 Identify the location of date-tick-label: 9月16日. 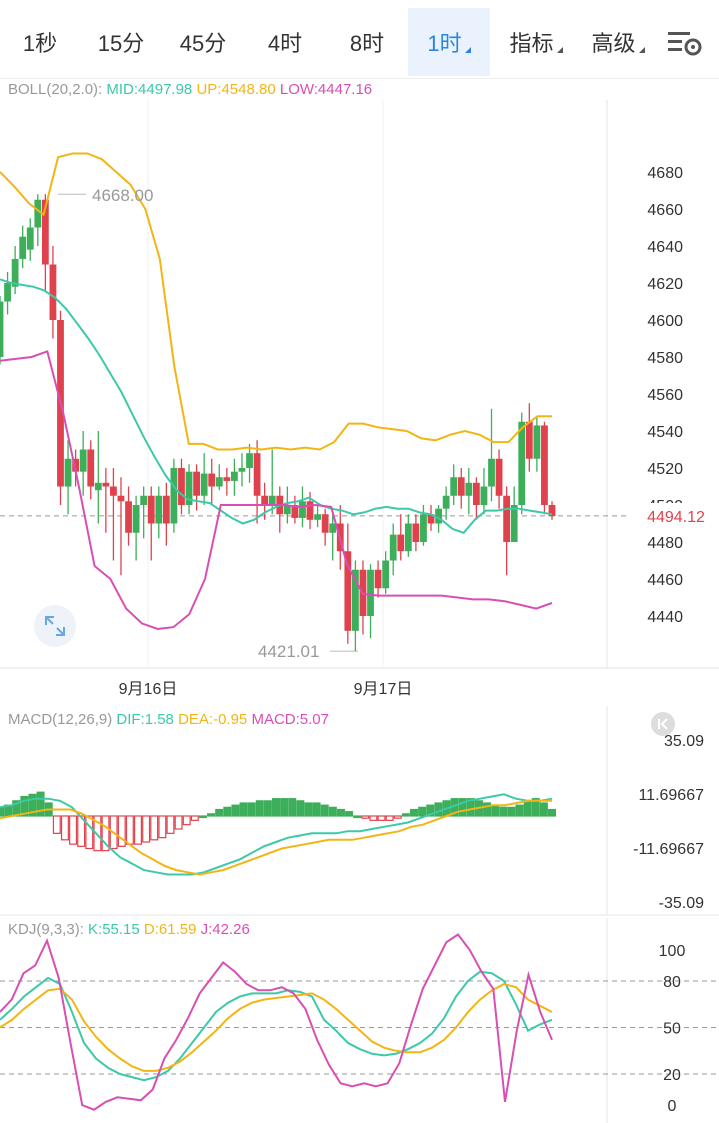
(148, 689).